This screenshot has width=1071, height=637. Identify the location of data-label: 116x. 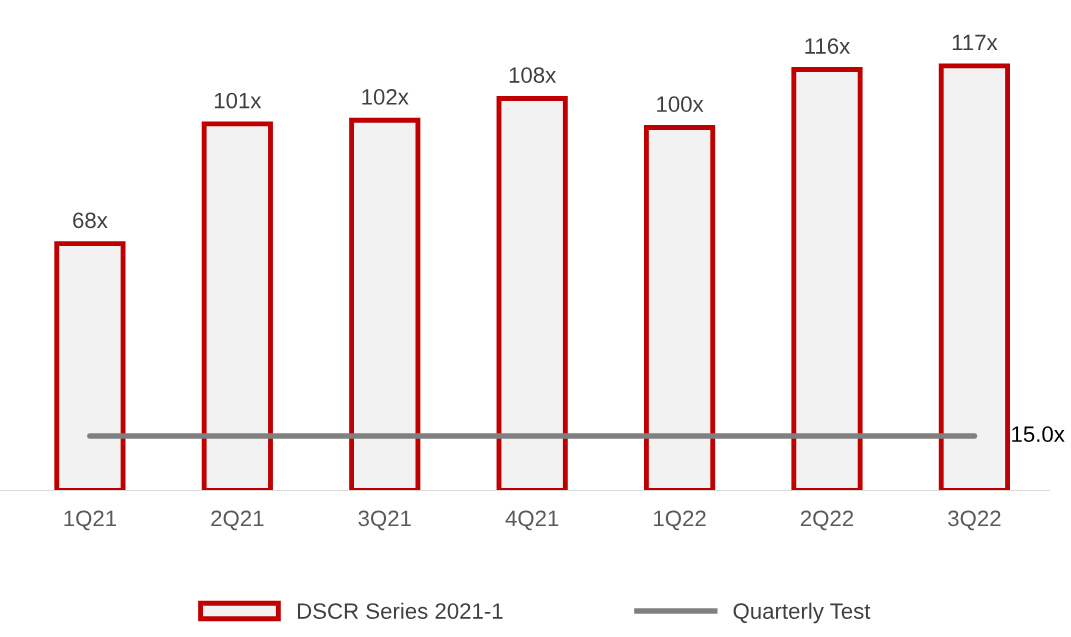
(828, 46).